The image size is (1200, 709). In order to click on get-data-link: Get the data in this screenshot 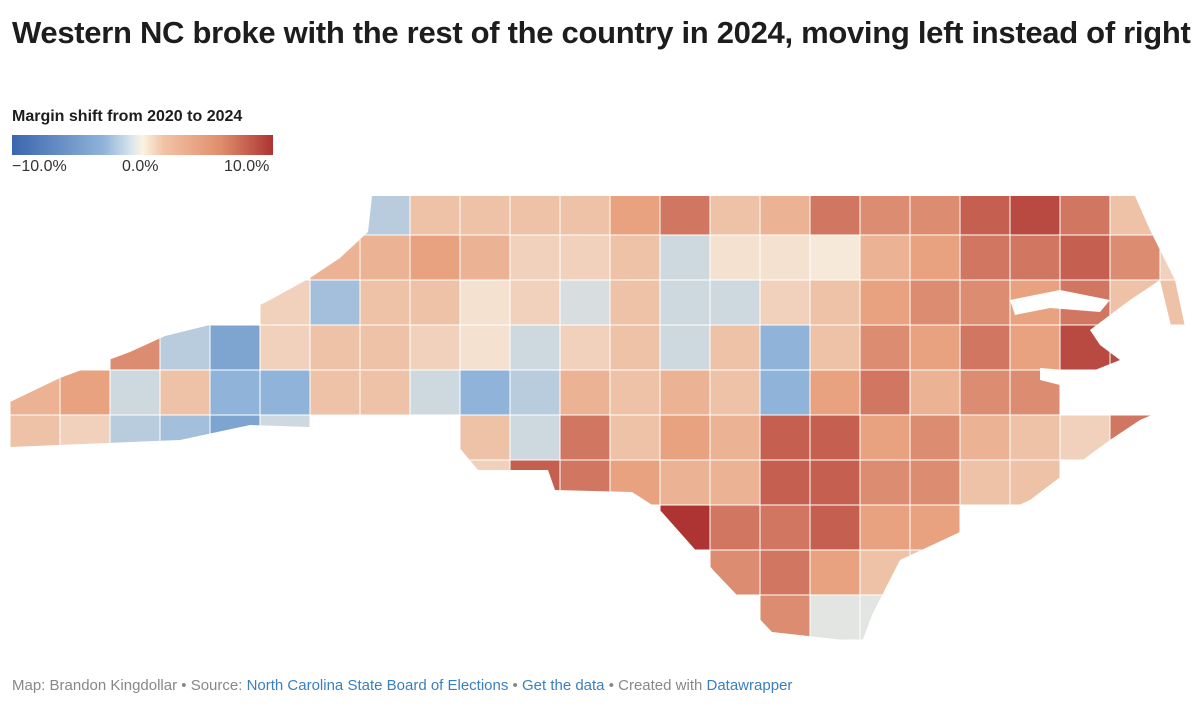, I will do `click(563, 685)`.